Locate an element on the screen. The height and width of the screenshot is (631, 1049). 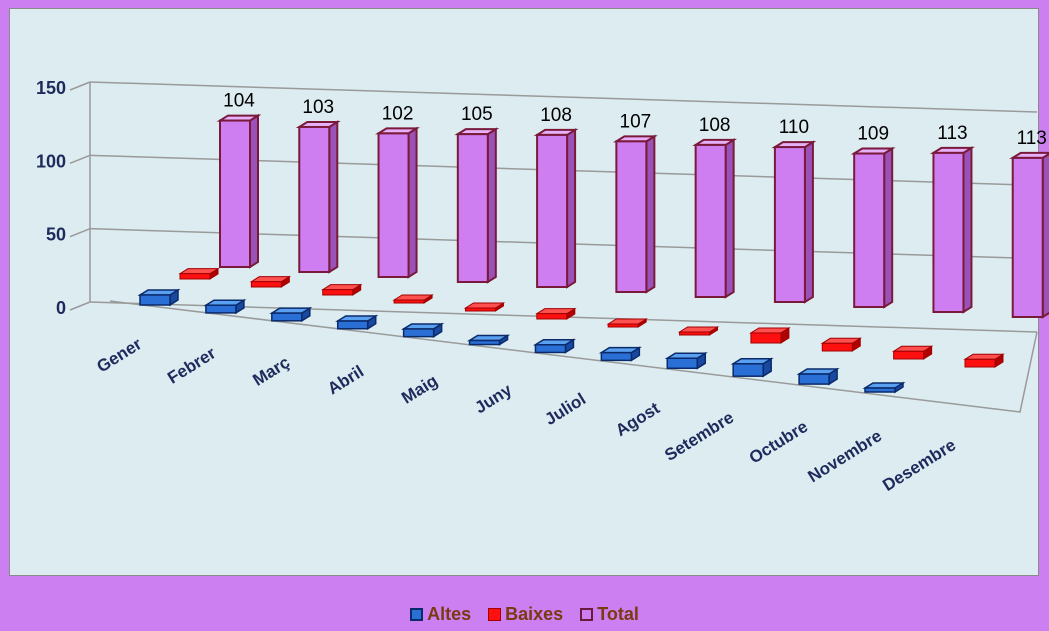
gridline is located at coordinates (563, 97).